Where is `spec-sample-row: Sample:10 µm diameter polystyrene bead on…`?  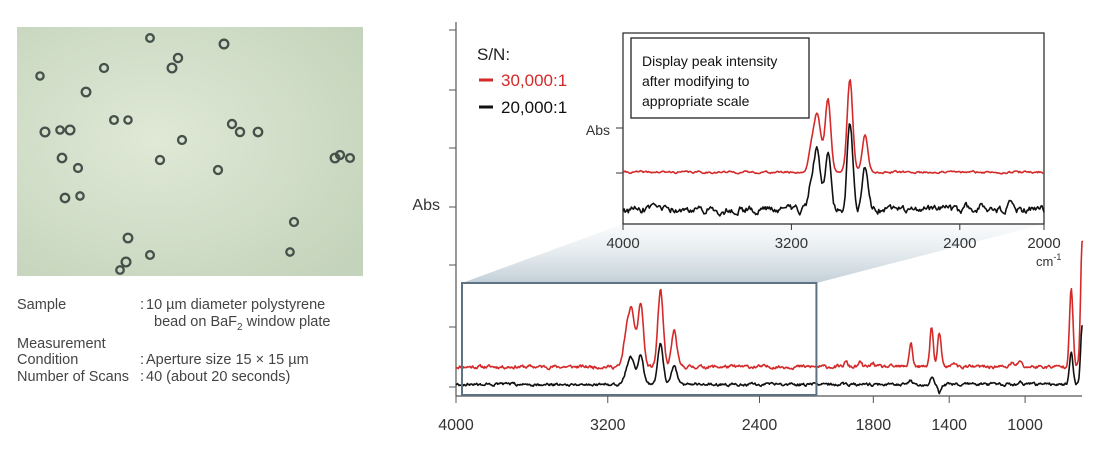
spec-sample-row: Sample:10 µm diameter polystyrene bead on… is located at coordinates (217, 316).